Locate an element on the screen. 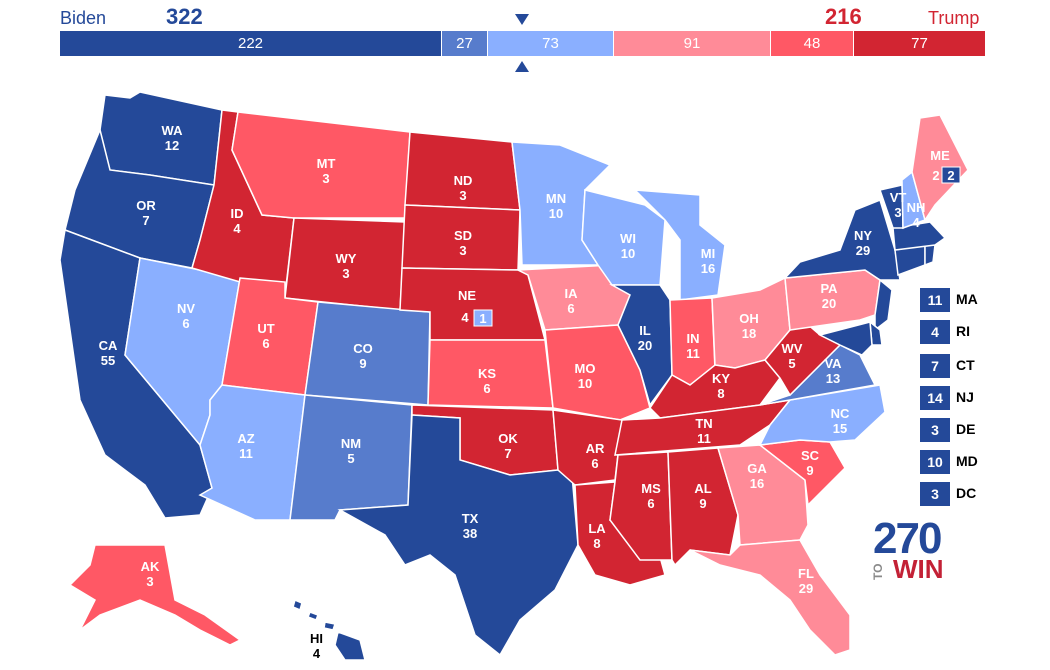 The width and height of the screenshot is (1050, 670). bar-segment: 27 is located at coordinates (465, 43).